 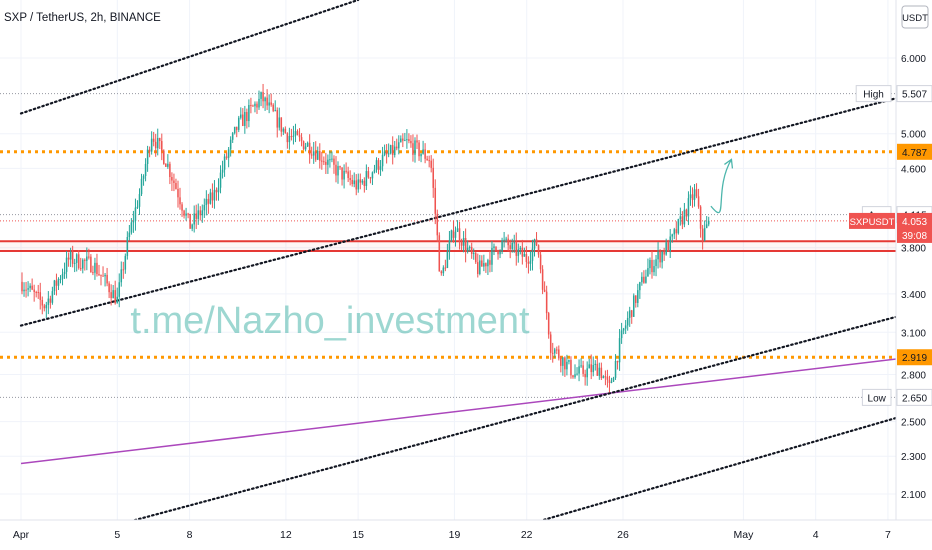 I want to click on price-badge: High 5.507, so click(x=893, y=94).